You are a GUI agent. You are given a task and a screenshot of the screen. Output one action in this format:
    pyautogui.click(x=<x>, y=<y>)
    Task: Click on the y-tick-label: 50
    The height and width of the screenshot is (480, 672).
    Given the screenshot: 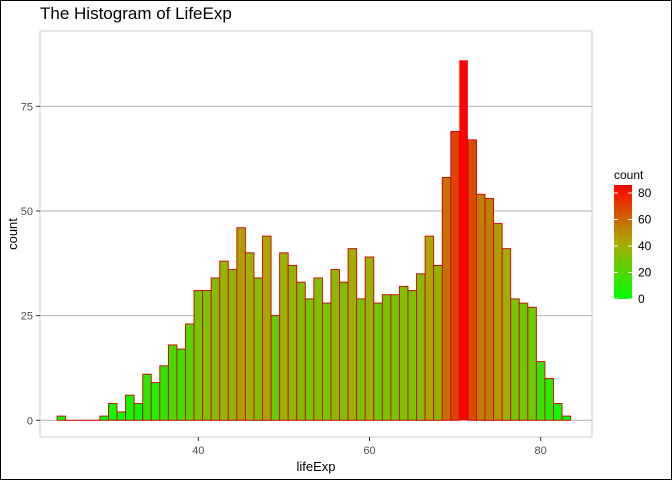 What is the action you would take?
    pyautogui.click(x=27, y=212)
    